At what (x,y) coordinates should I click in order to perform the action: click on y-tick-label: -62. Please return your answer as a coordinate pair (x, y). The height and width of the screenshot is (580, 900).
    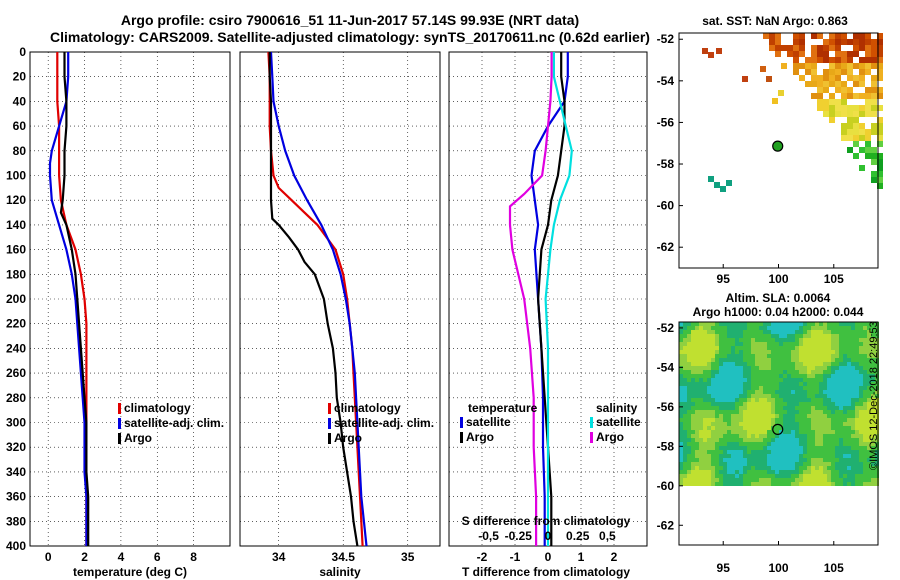
    Looking at the image, I should click on (666, 247).